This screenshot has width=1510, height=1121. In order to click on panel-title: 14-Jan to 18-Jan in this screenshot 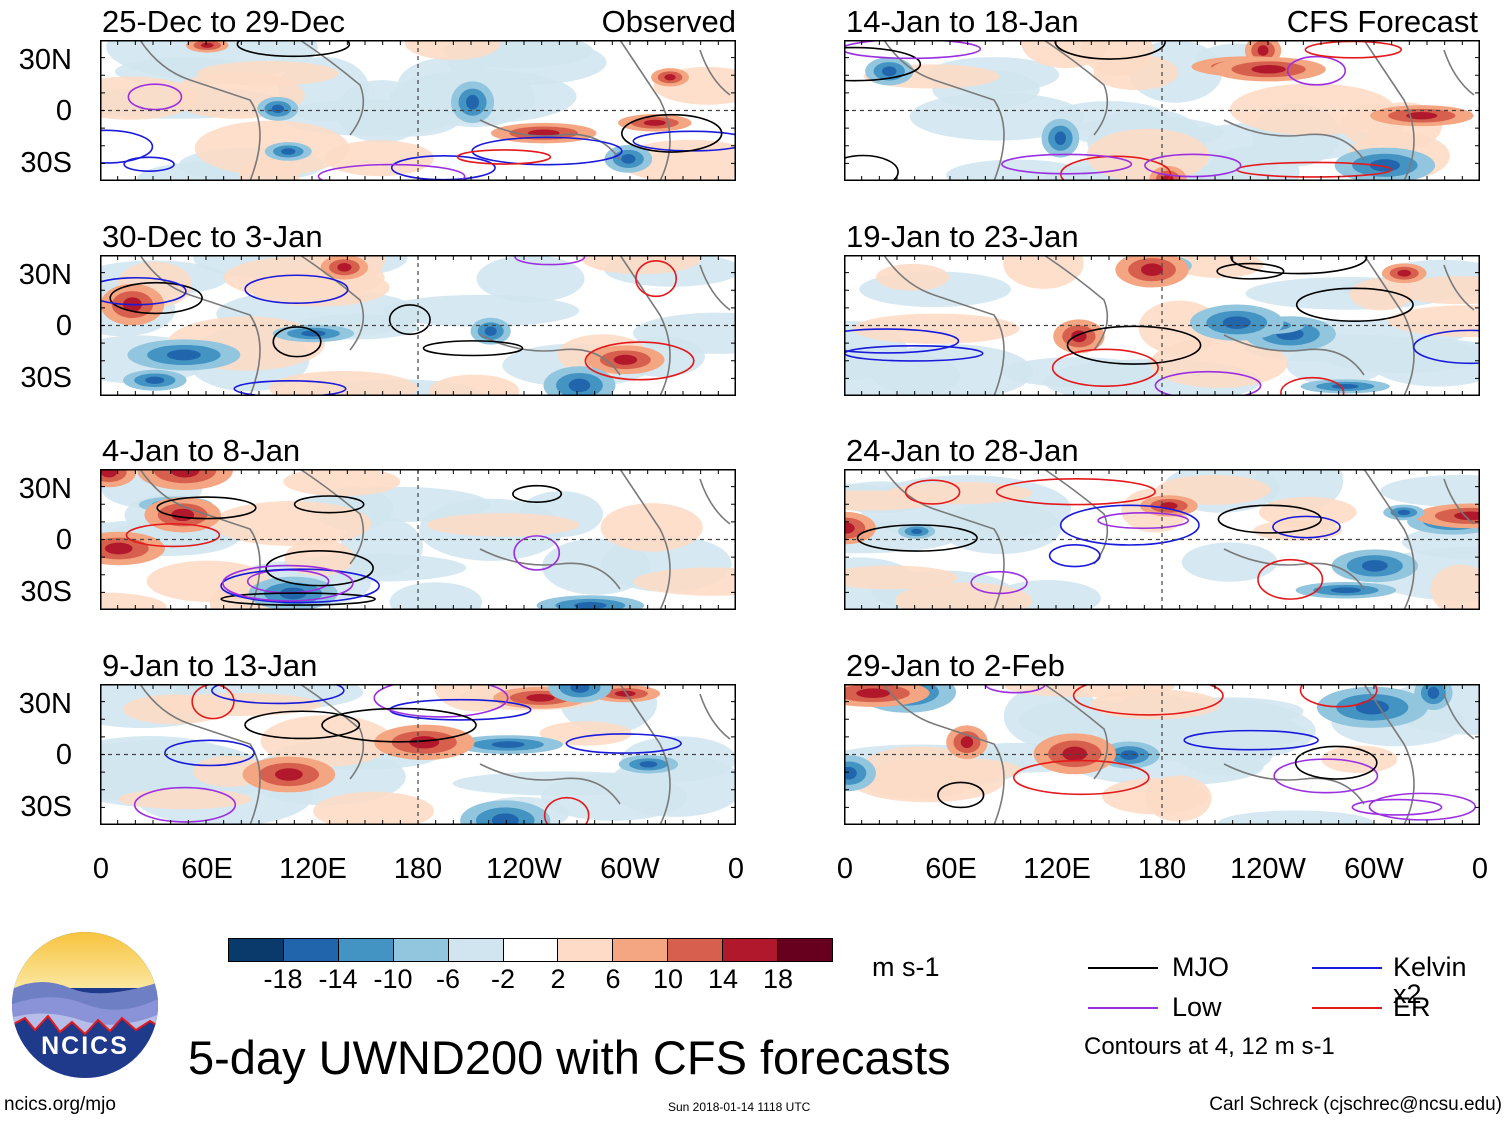, I will do `click(962, 21)`.